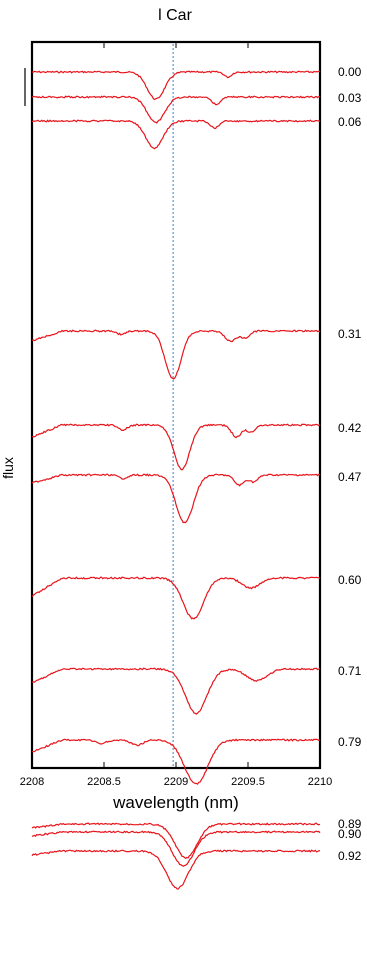 The width and height of the screenshot is (367, 960). I want to click on phase-label: 0.89, so click(350, 824).